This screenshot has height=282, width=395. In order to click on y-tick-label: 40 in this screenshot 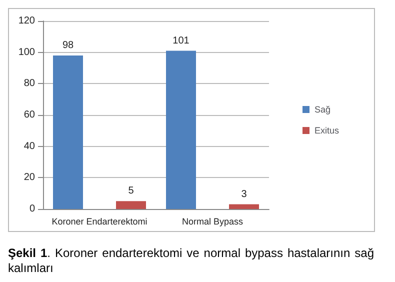, I will do `click(30, 146)`.